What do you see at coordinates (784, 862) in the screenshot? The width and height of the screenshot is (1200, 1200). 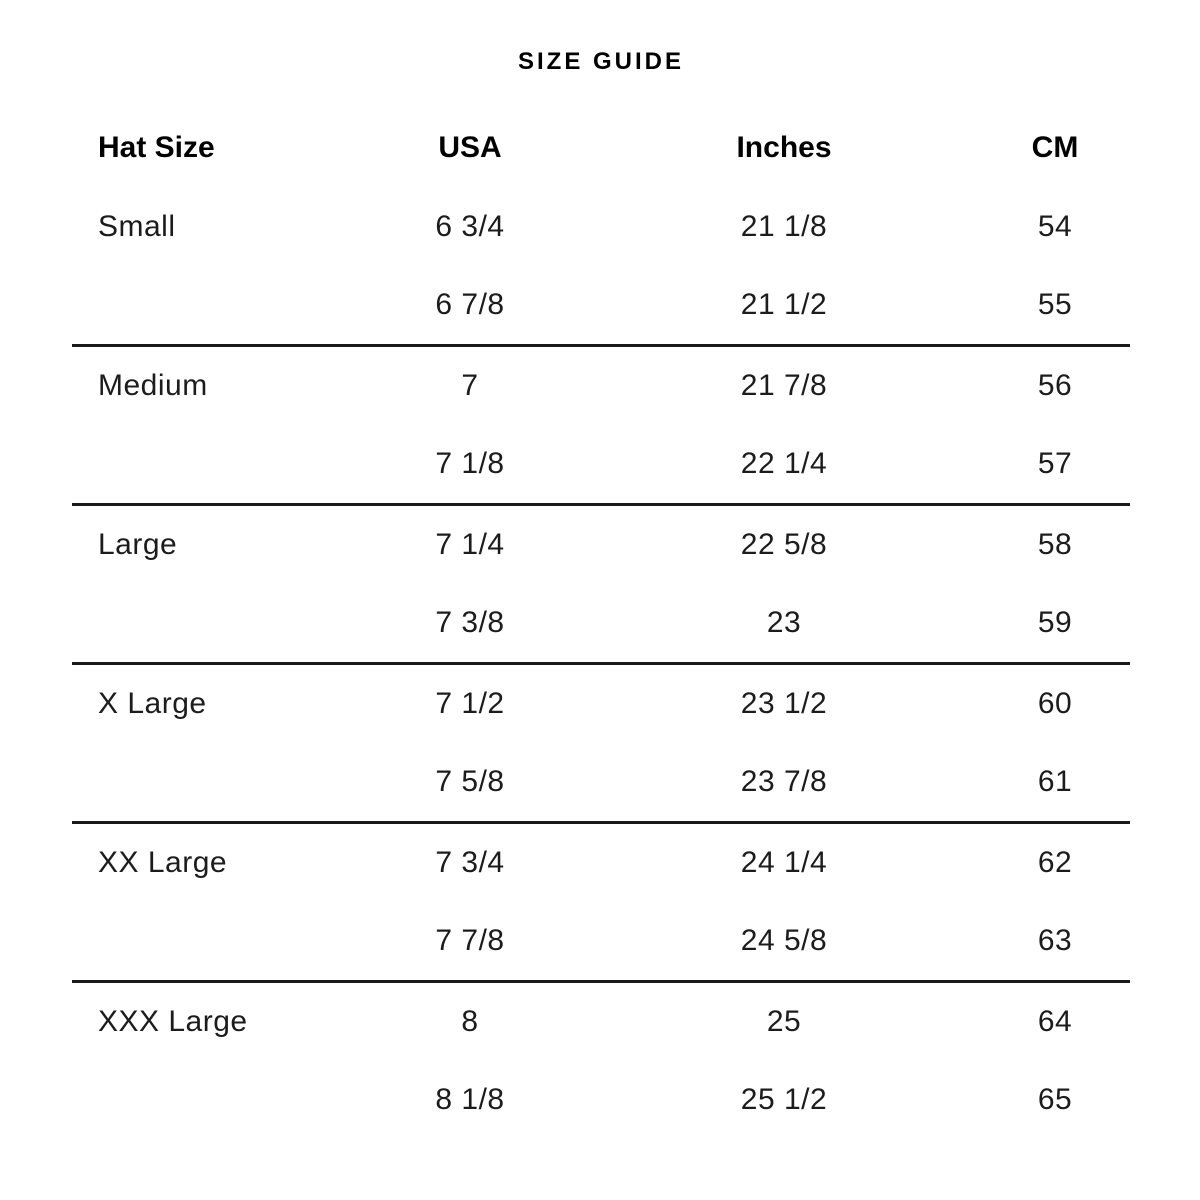 I see `cell-inches: 24 1/4` at bounding box center [784, 862].